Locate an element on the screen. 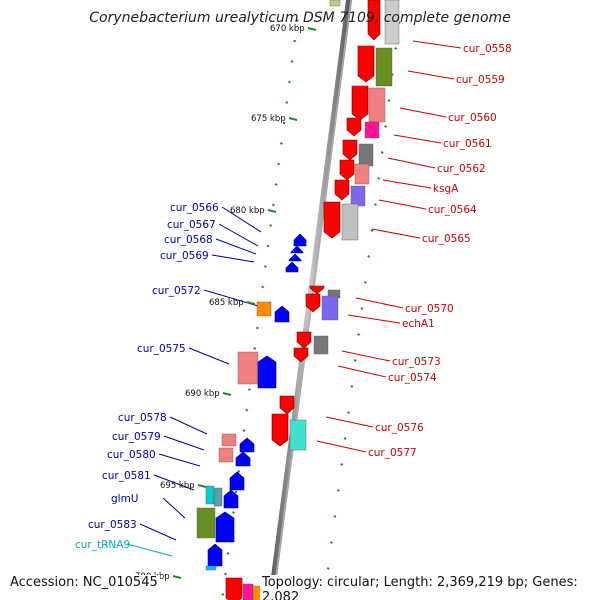 The height and width of the screenshot is (600, 600). gene-label-cur_0565: cur_0565 is located at coordinates (446, 239).